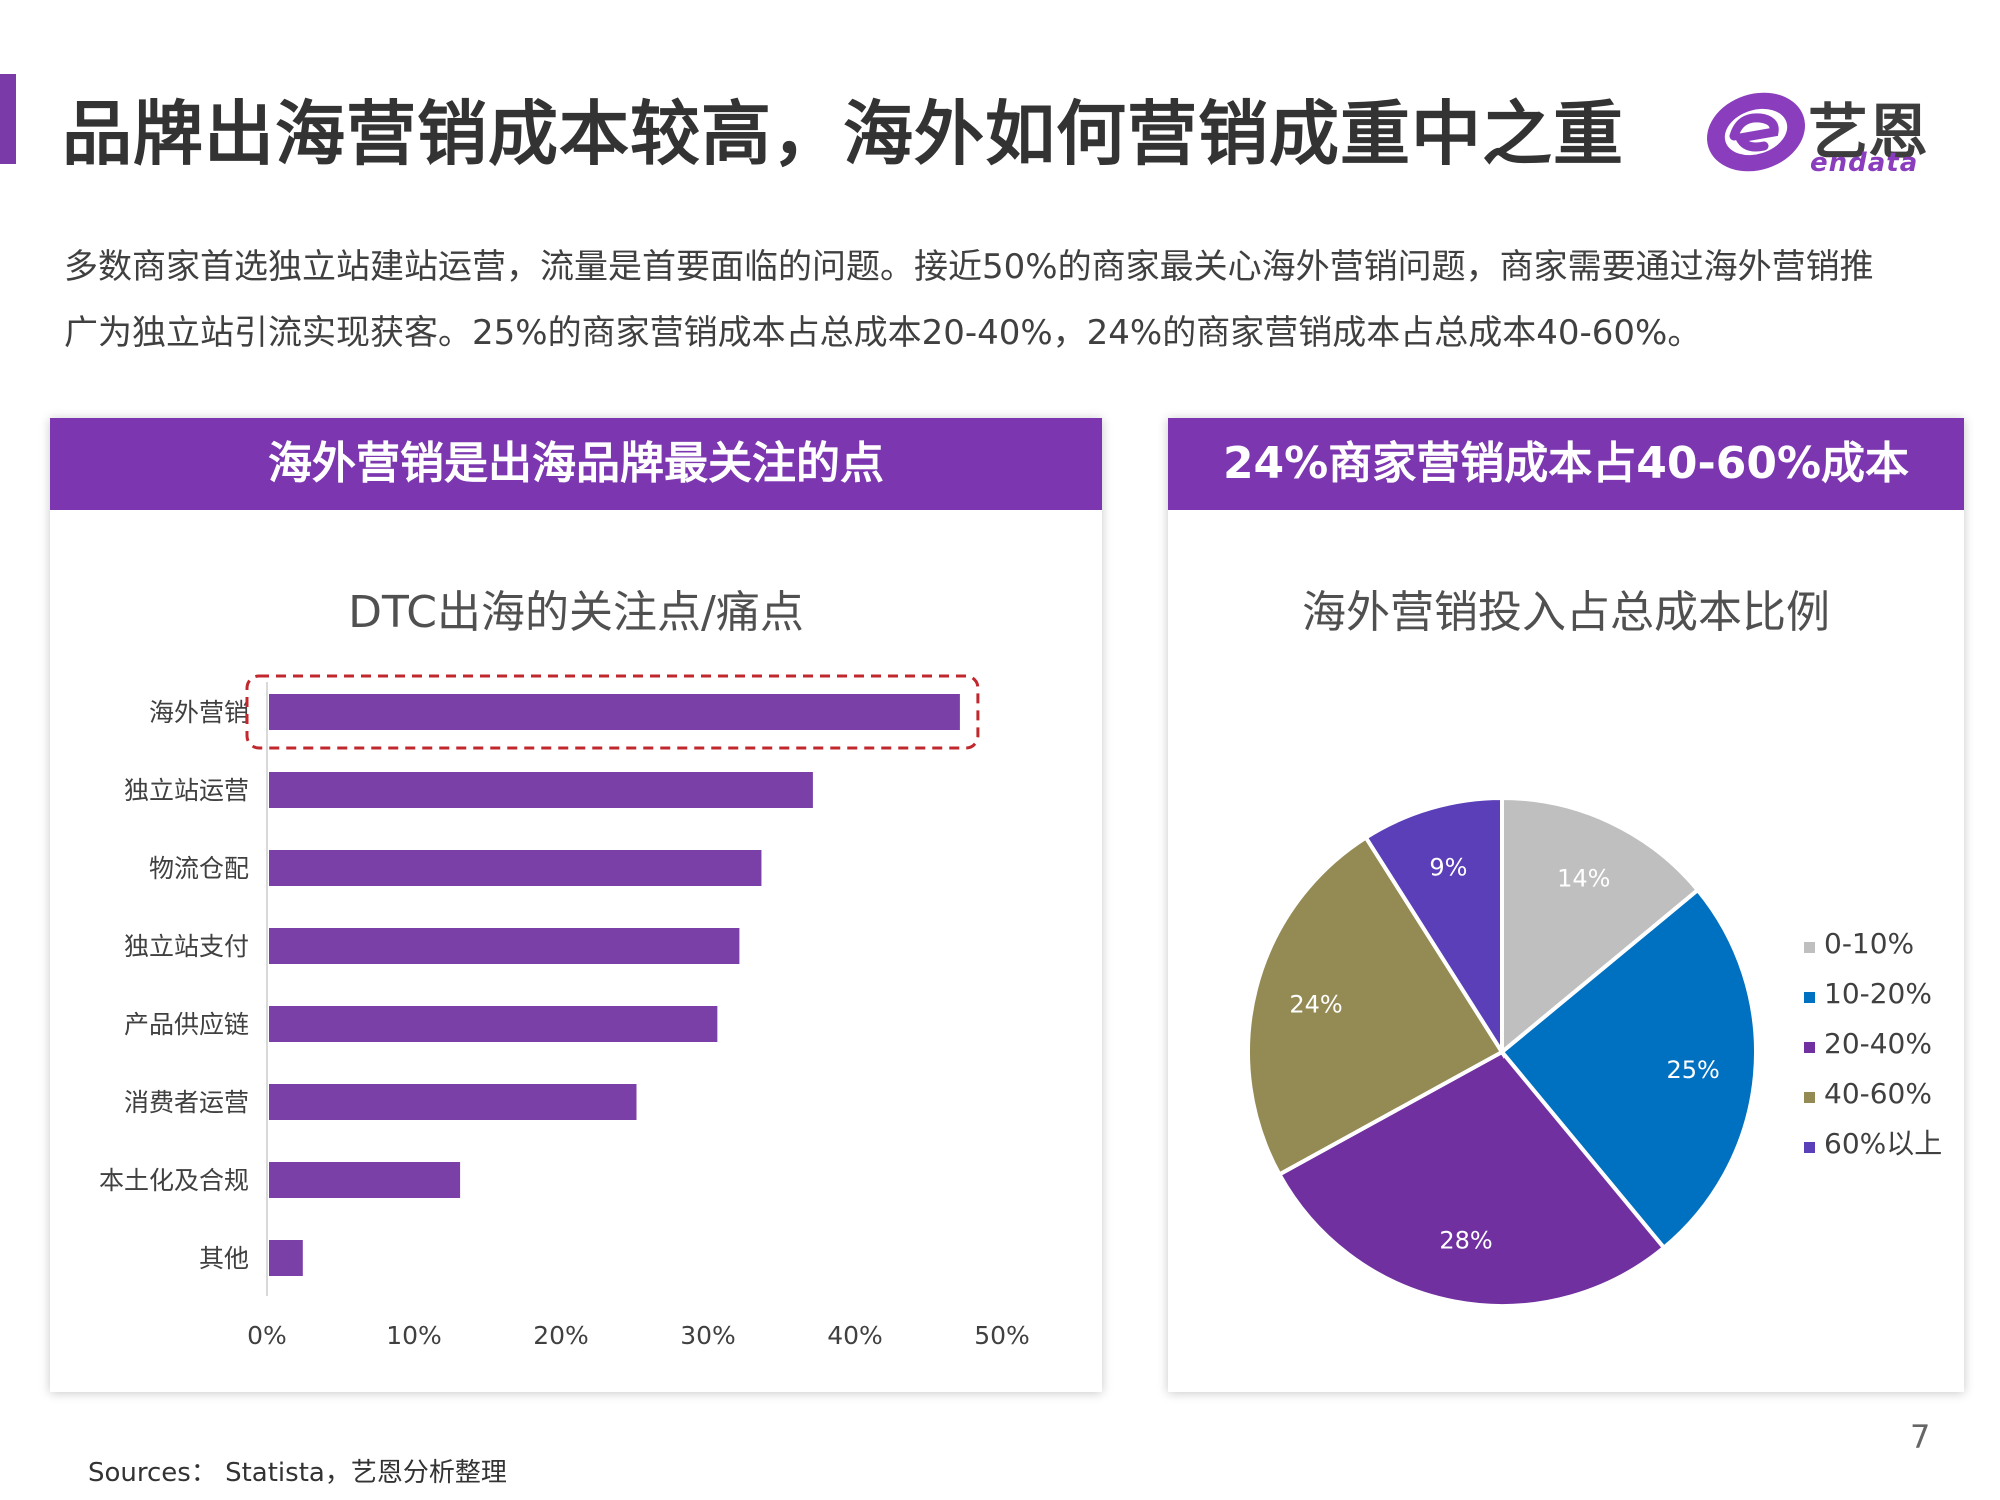 Image resolution: width=2000 pixels, height=1500 pixels. I want to click on pie-data-label: 28%, so click(1465, 1241).